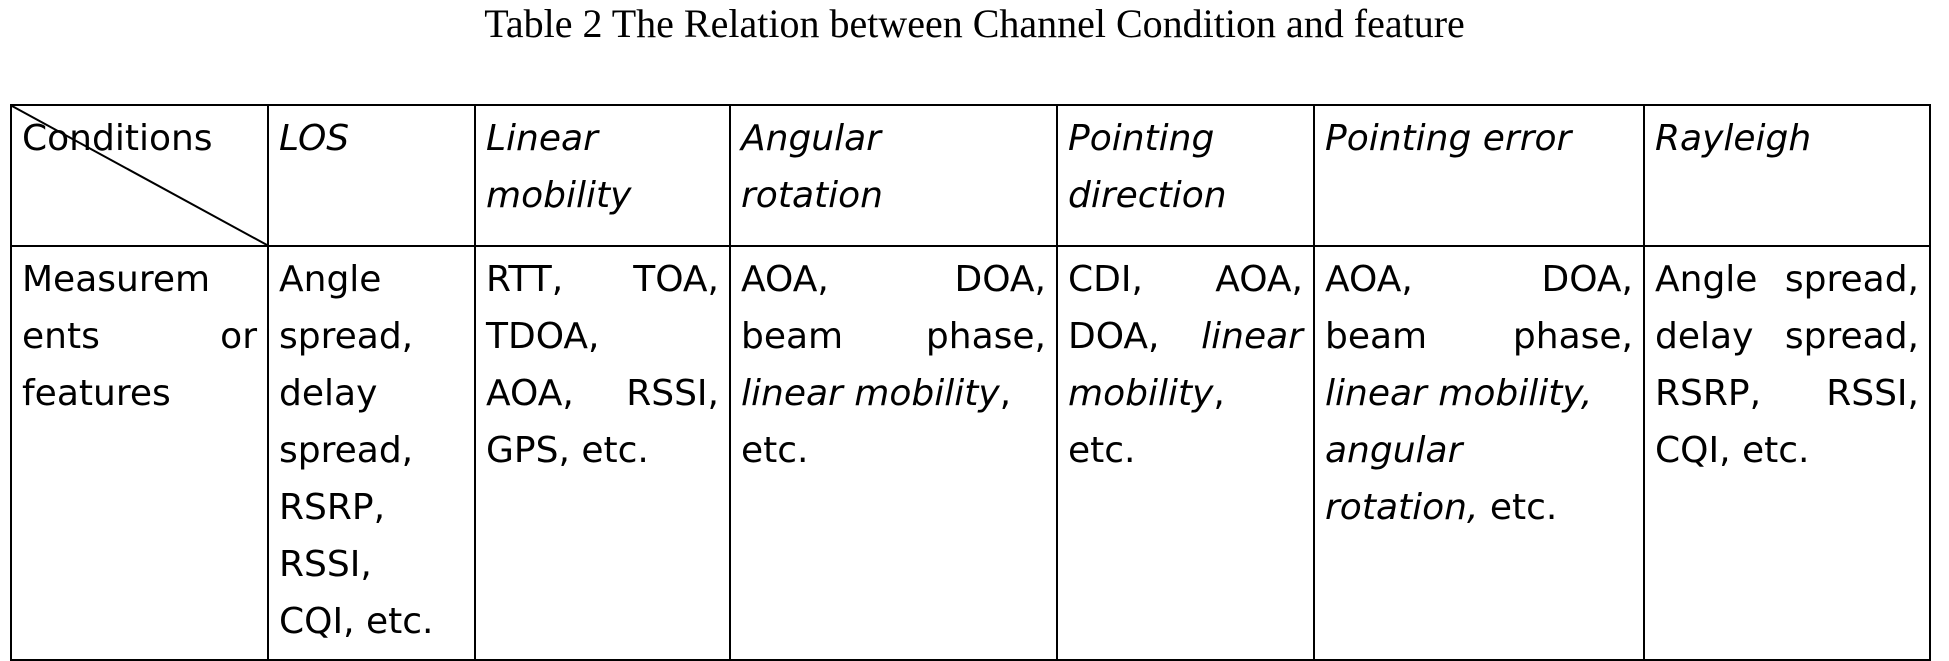 Image resolution: width=1949 pixels, height=661 pixels. What do you see at coordinates (1706, 279) in the screenshot?
I see `cell-rayleigh-angle: Angle` at bounding box center [1706, 279].